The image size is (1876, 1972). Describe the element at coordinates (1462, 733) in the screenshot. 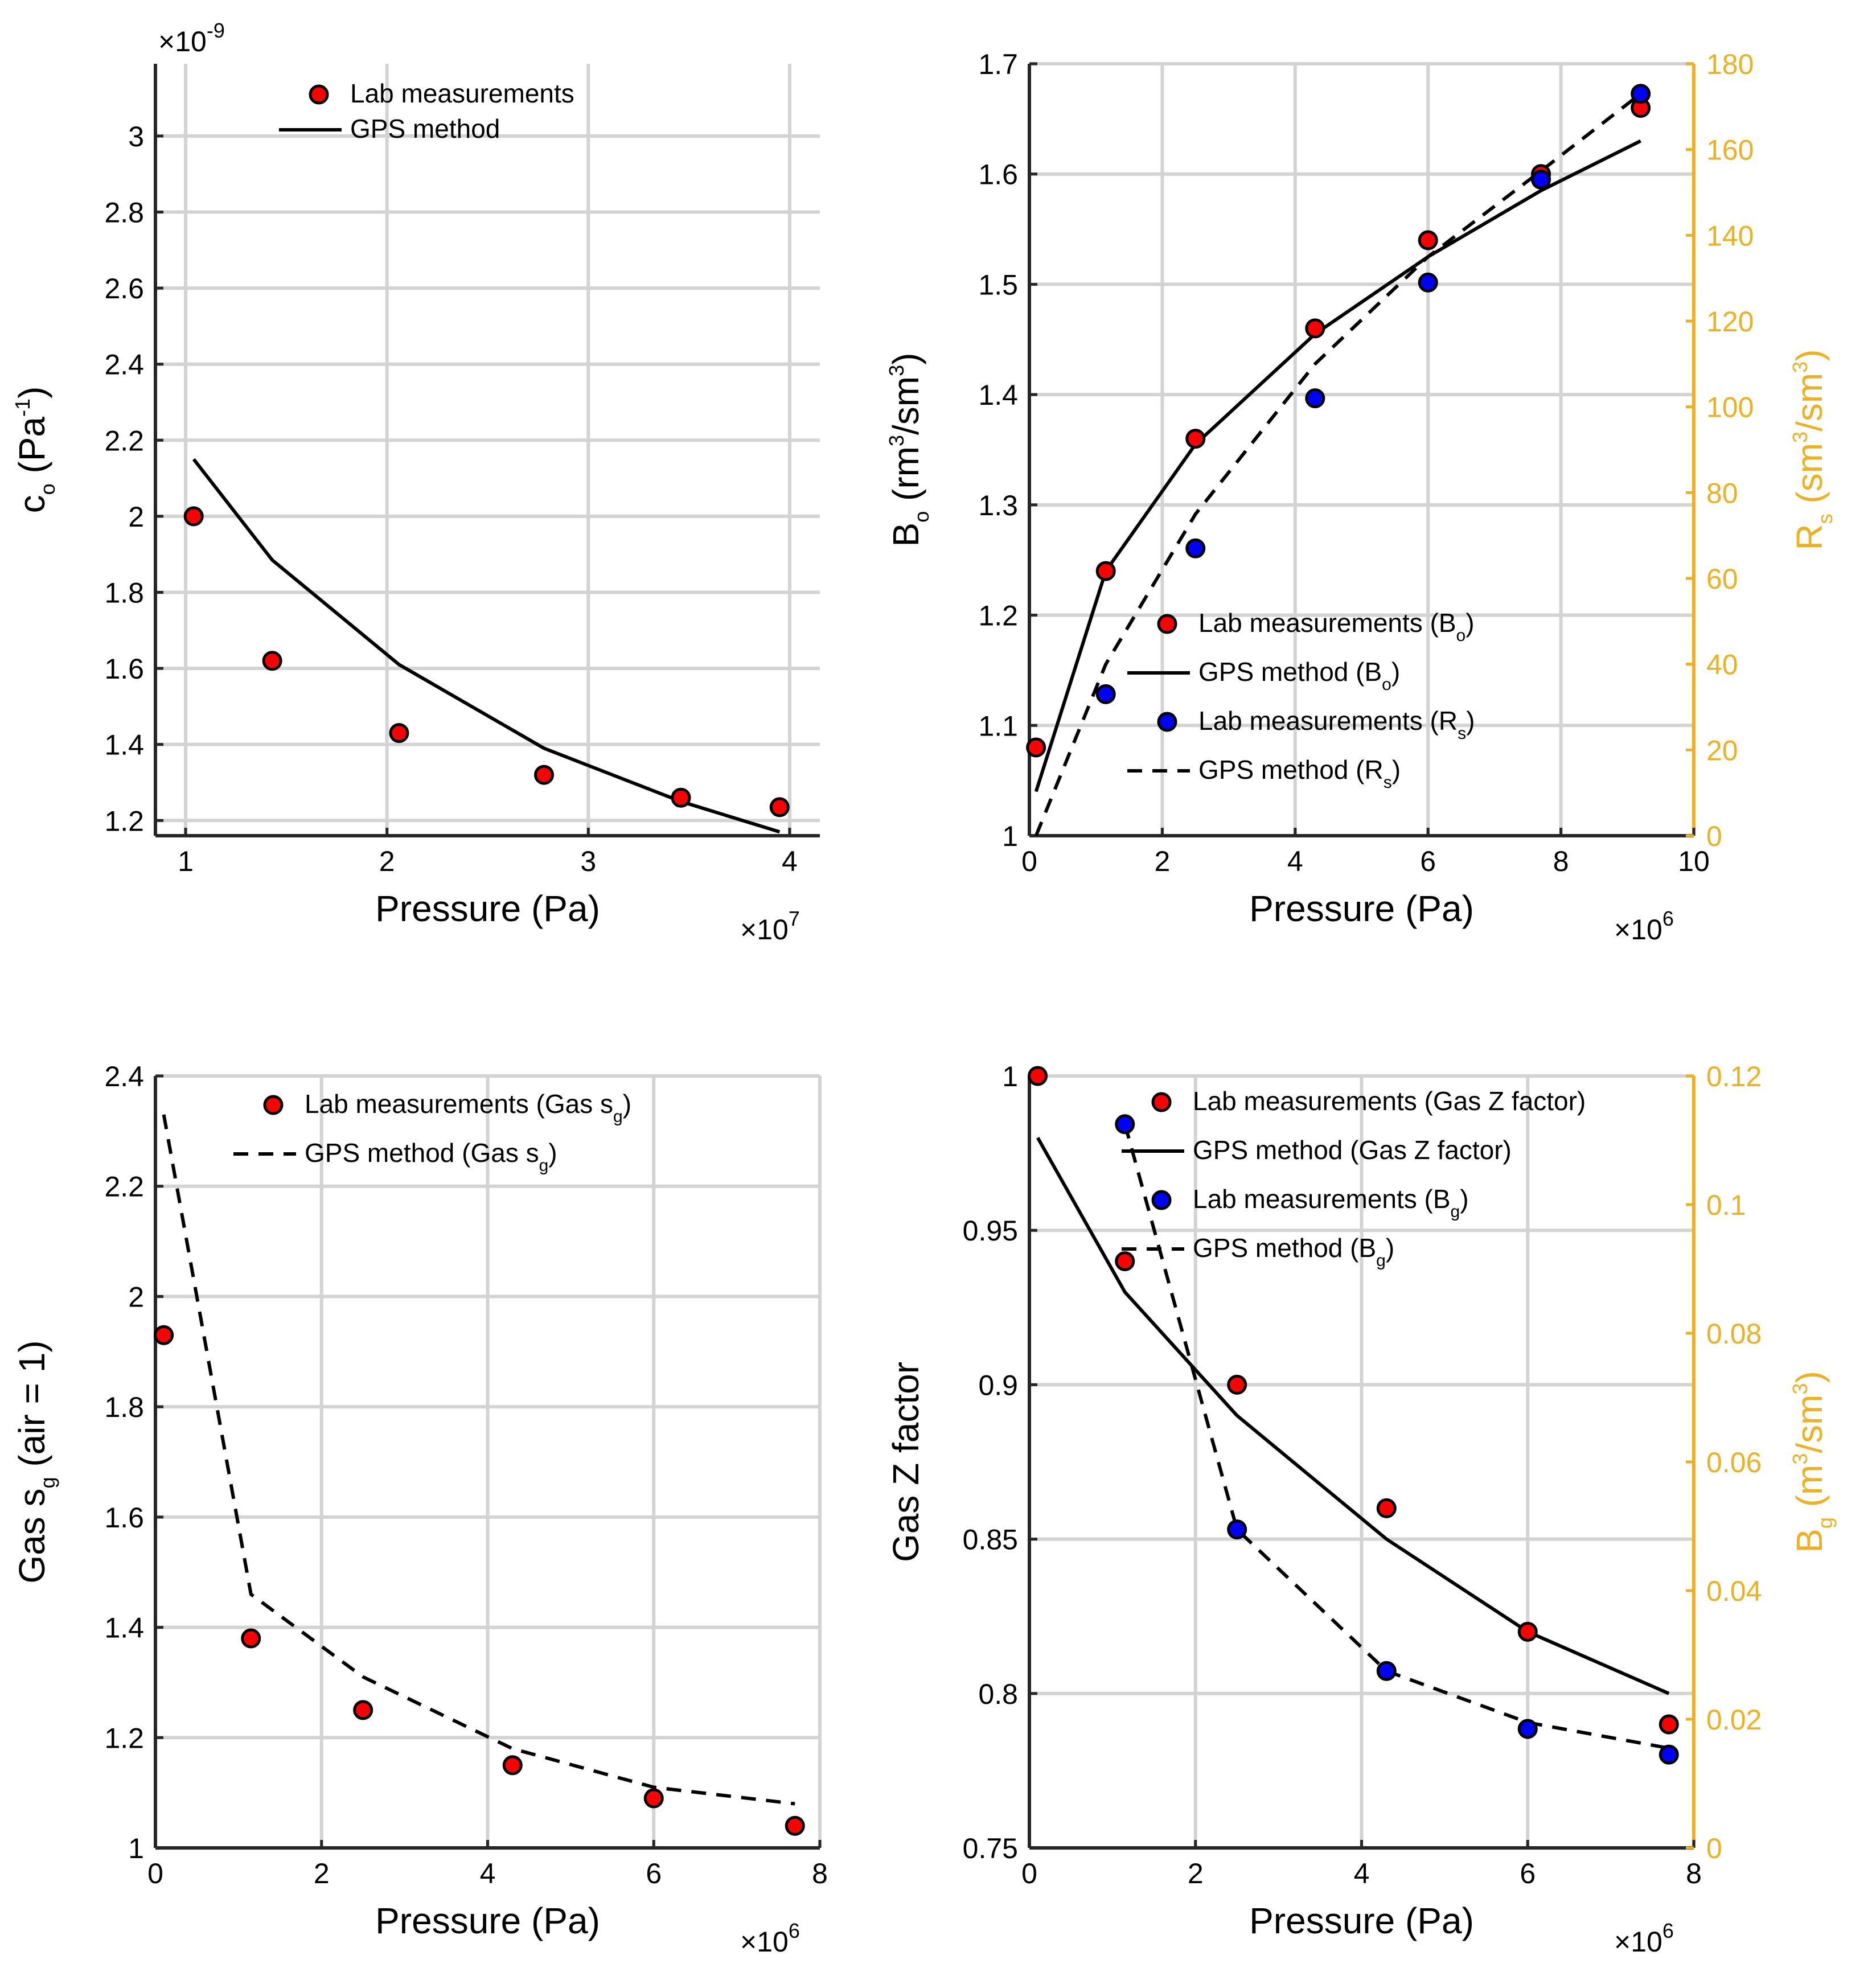

I see `legend-sub: s` at that location.